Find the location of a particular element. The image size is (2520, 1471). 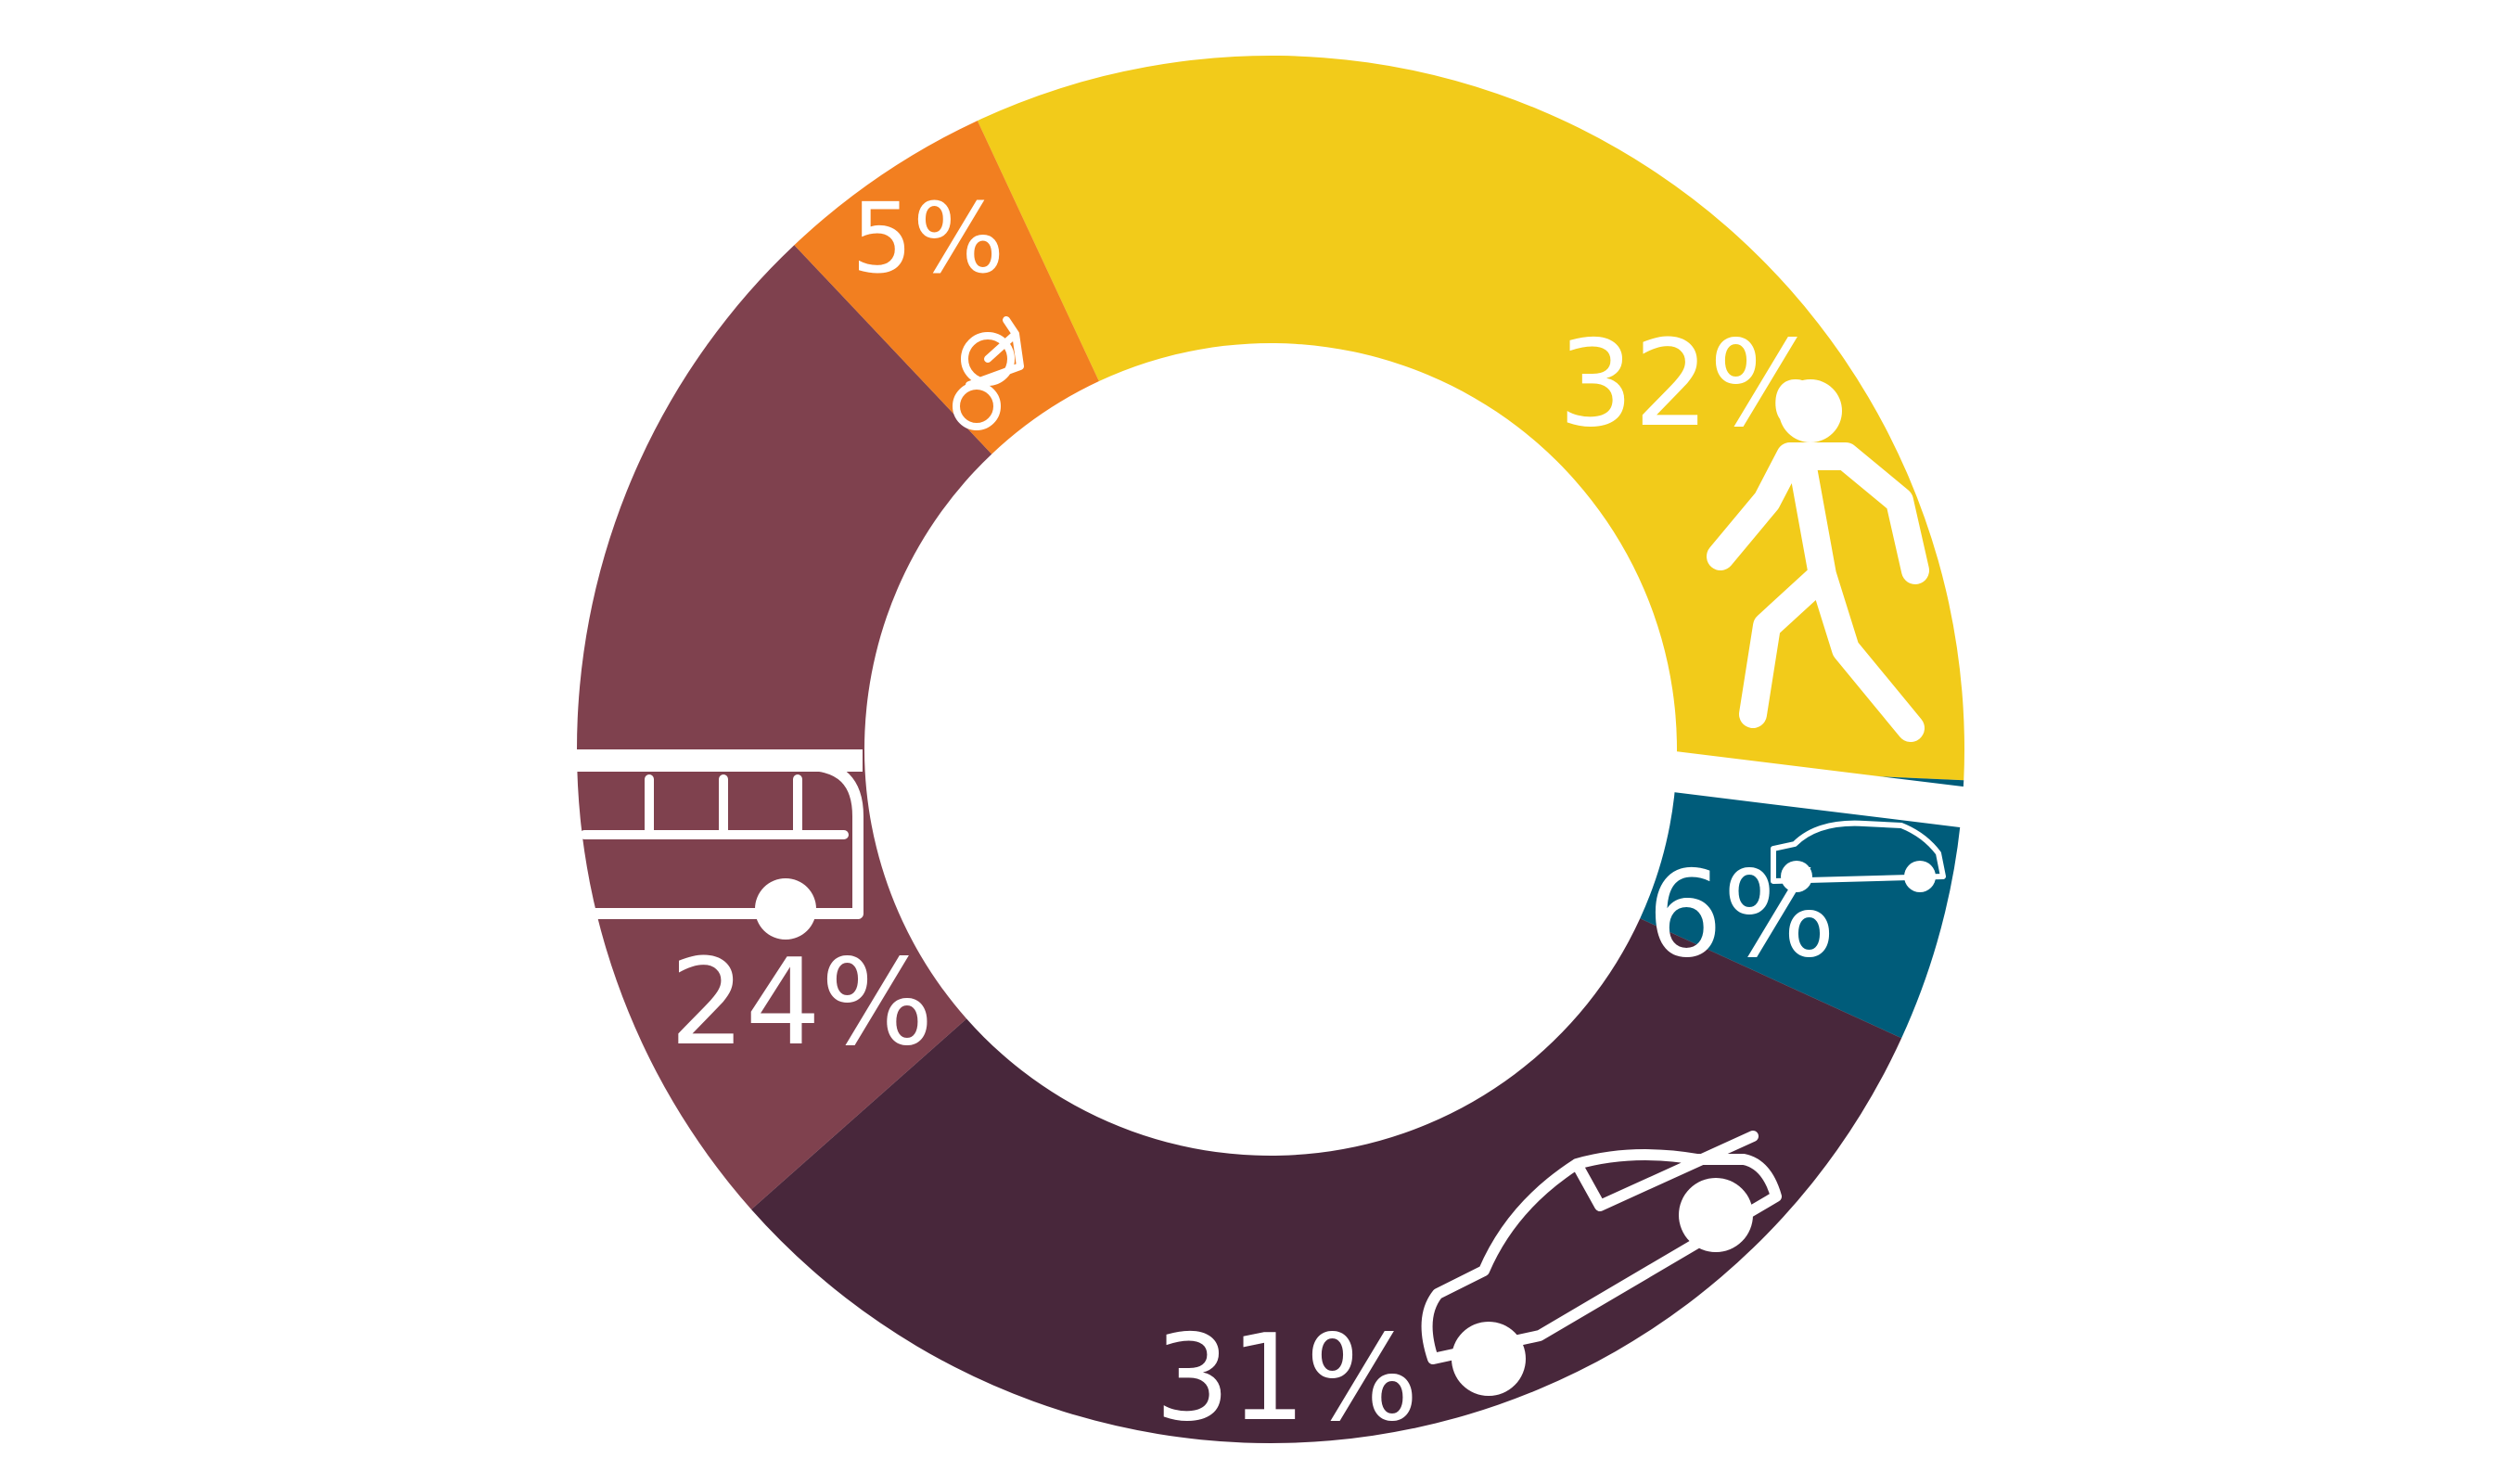

small-car-icon is located at coordinates (1858, 856).